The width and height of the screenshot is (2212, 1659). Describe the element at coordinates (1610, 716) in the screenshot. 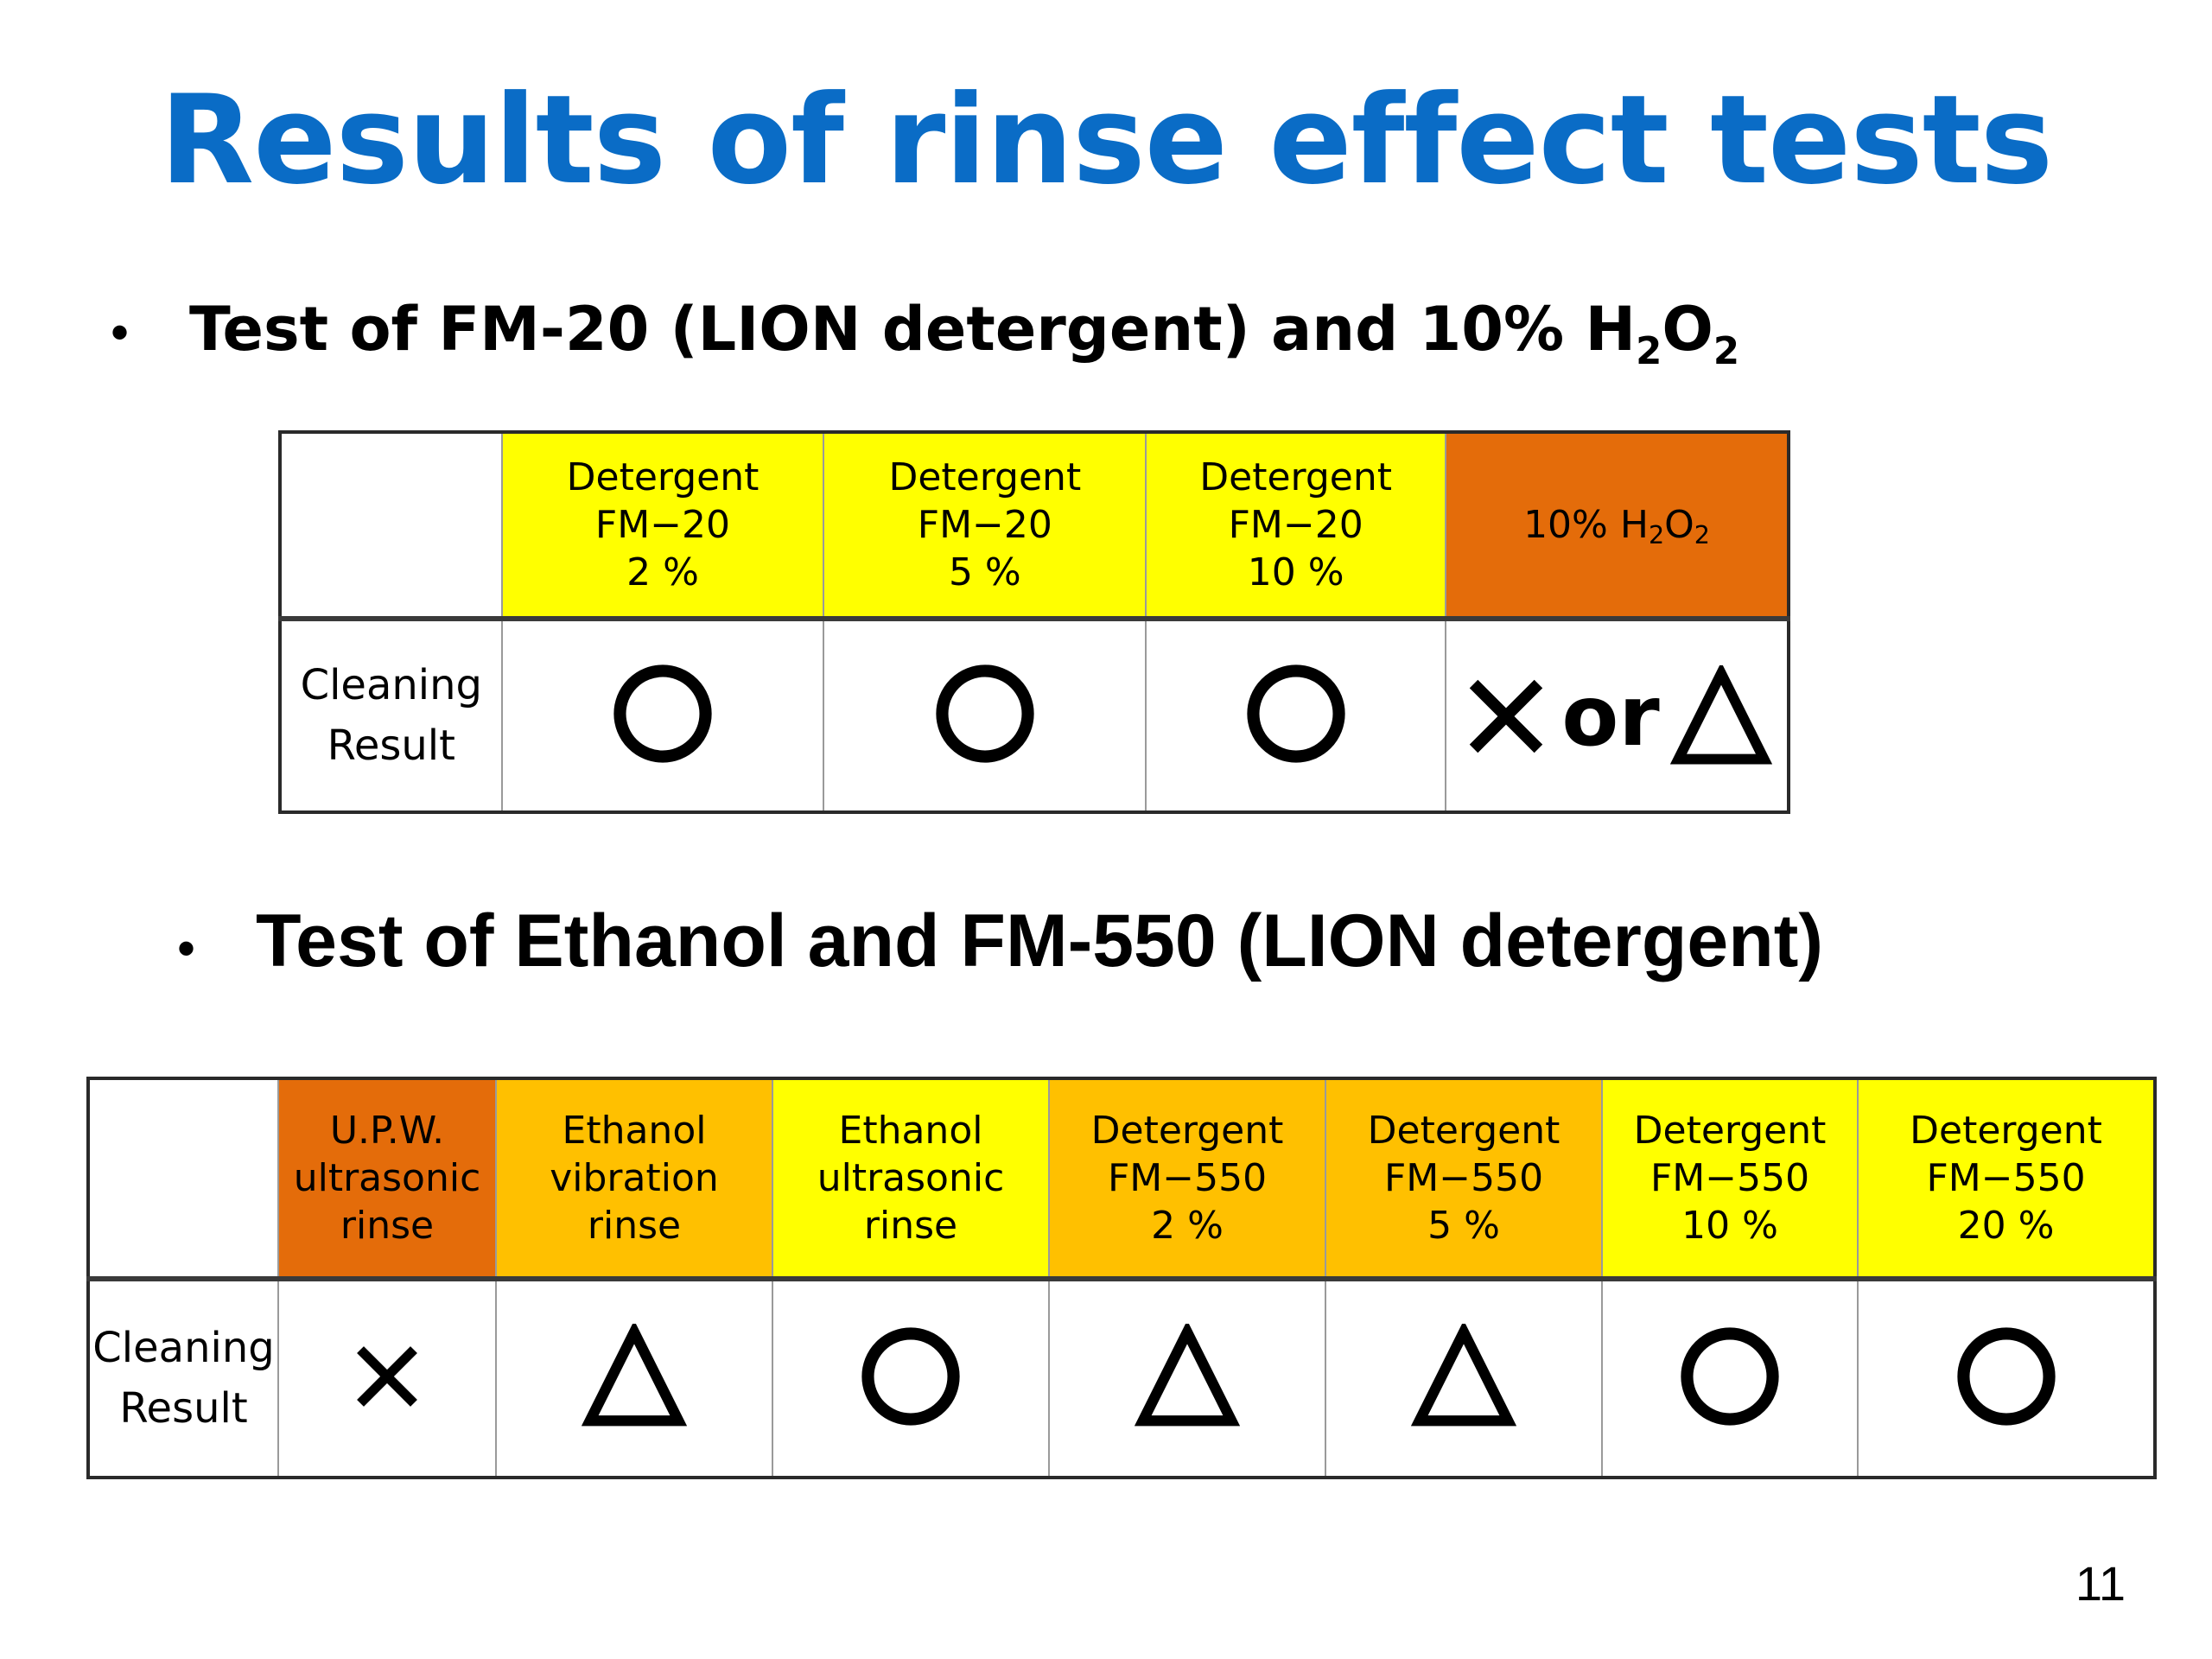

I see `or-text: or` at that location.